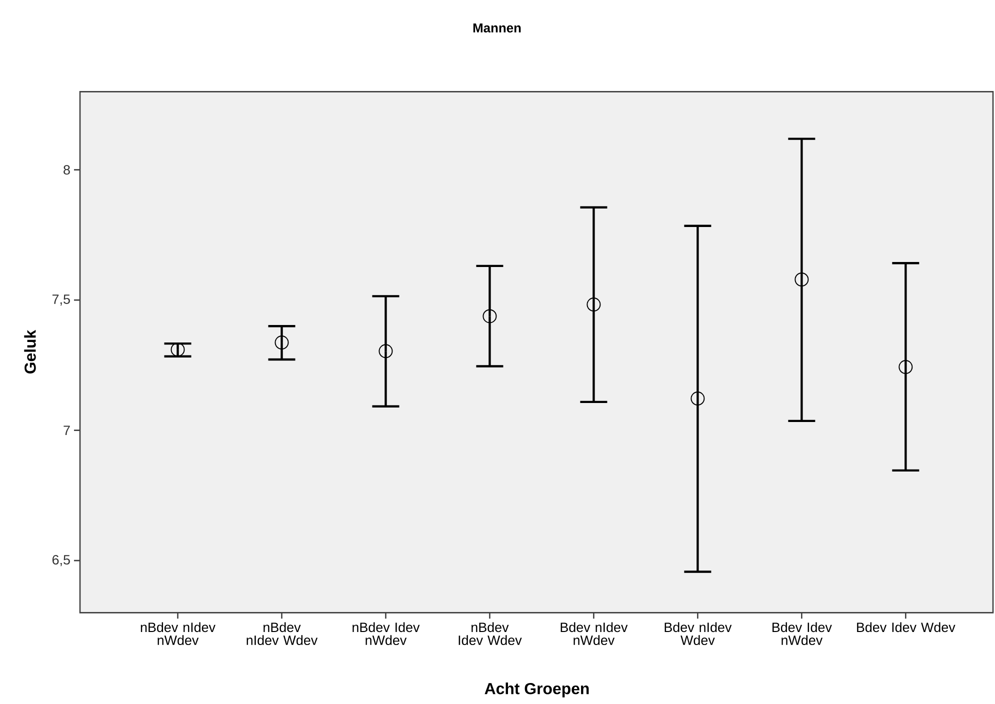  Describe the element at coordinates (282, 634) in the screenshot. I see `x-tick-label: nBdev nIdev Wdev` at that location.